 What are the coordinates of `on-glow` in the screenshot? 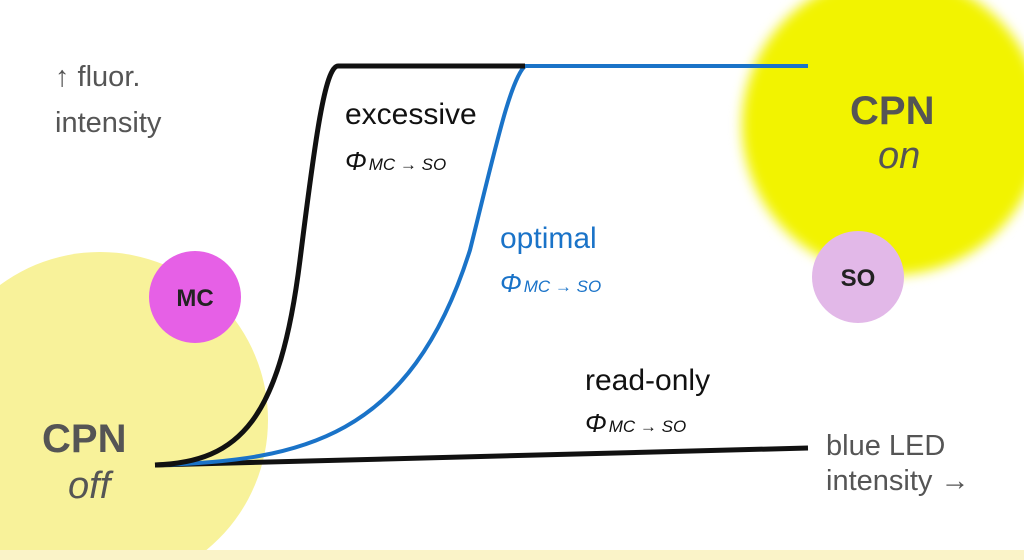 It's located at (883, 137).